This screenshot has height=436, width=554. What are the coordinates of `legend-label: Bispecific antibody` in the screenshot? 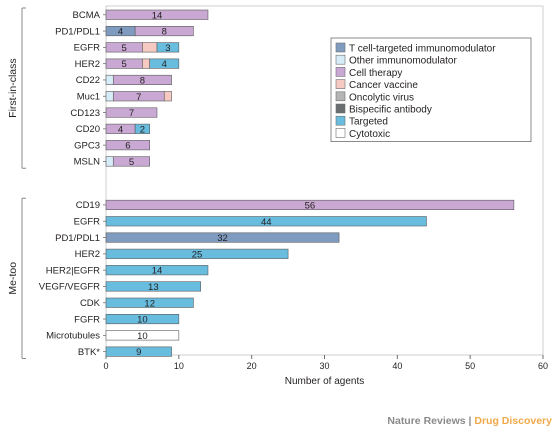 It's located at (390, 110).